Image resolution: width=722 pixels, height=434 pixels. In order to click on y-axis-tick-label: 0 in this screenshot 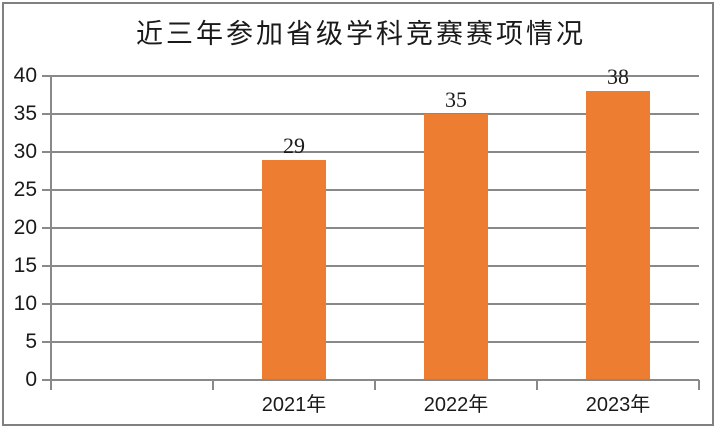, I will do `click(31, 379)`.